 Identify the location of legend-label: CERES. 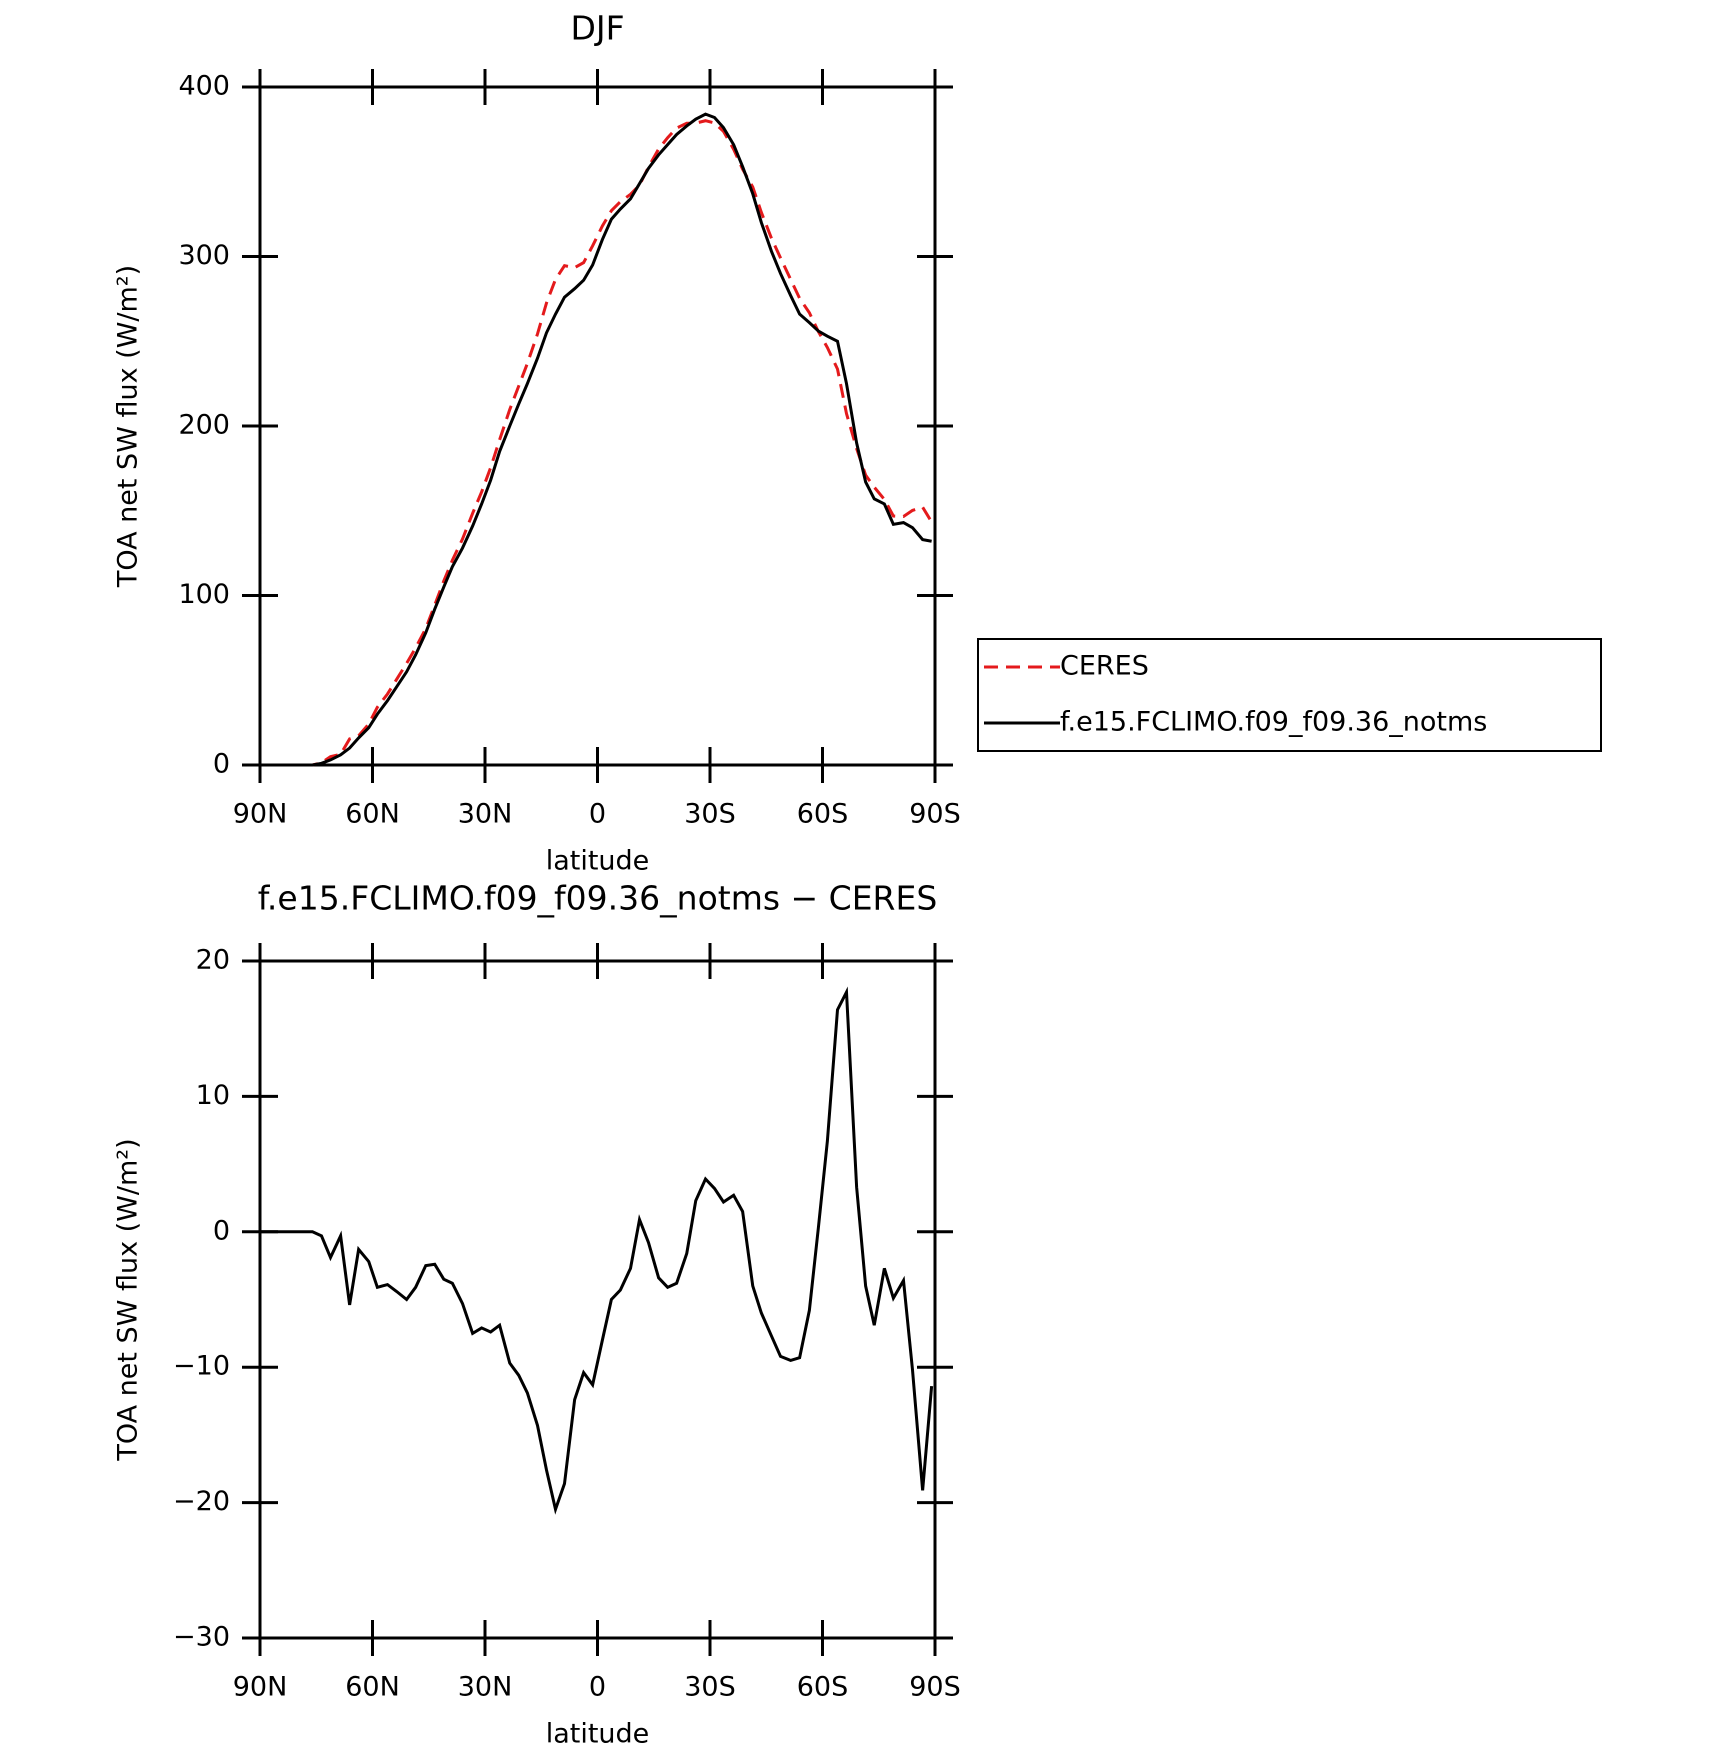
(1104, 666).